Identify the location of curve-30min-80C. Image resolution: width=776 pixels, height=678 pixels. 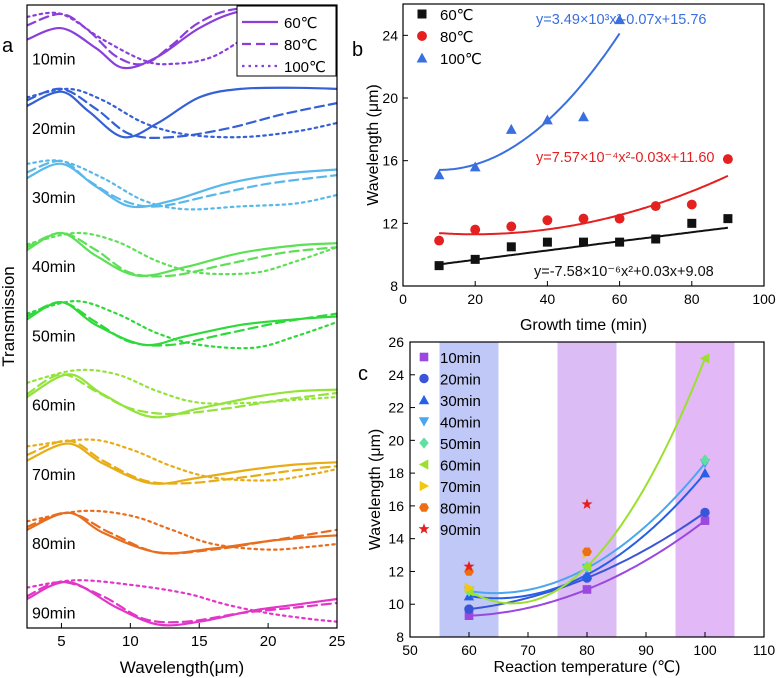
(182, 183).